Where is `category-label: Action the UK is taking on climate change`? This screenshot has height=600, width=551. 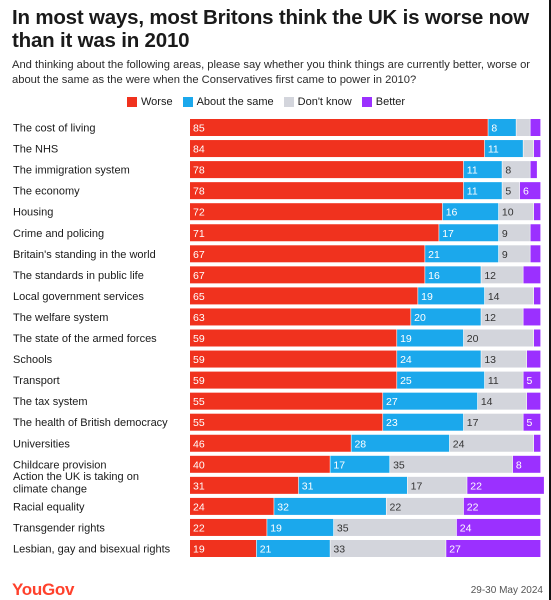 category-label: Action the UK is taking on climate change is located at coordinates (76, 483).